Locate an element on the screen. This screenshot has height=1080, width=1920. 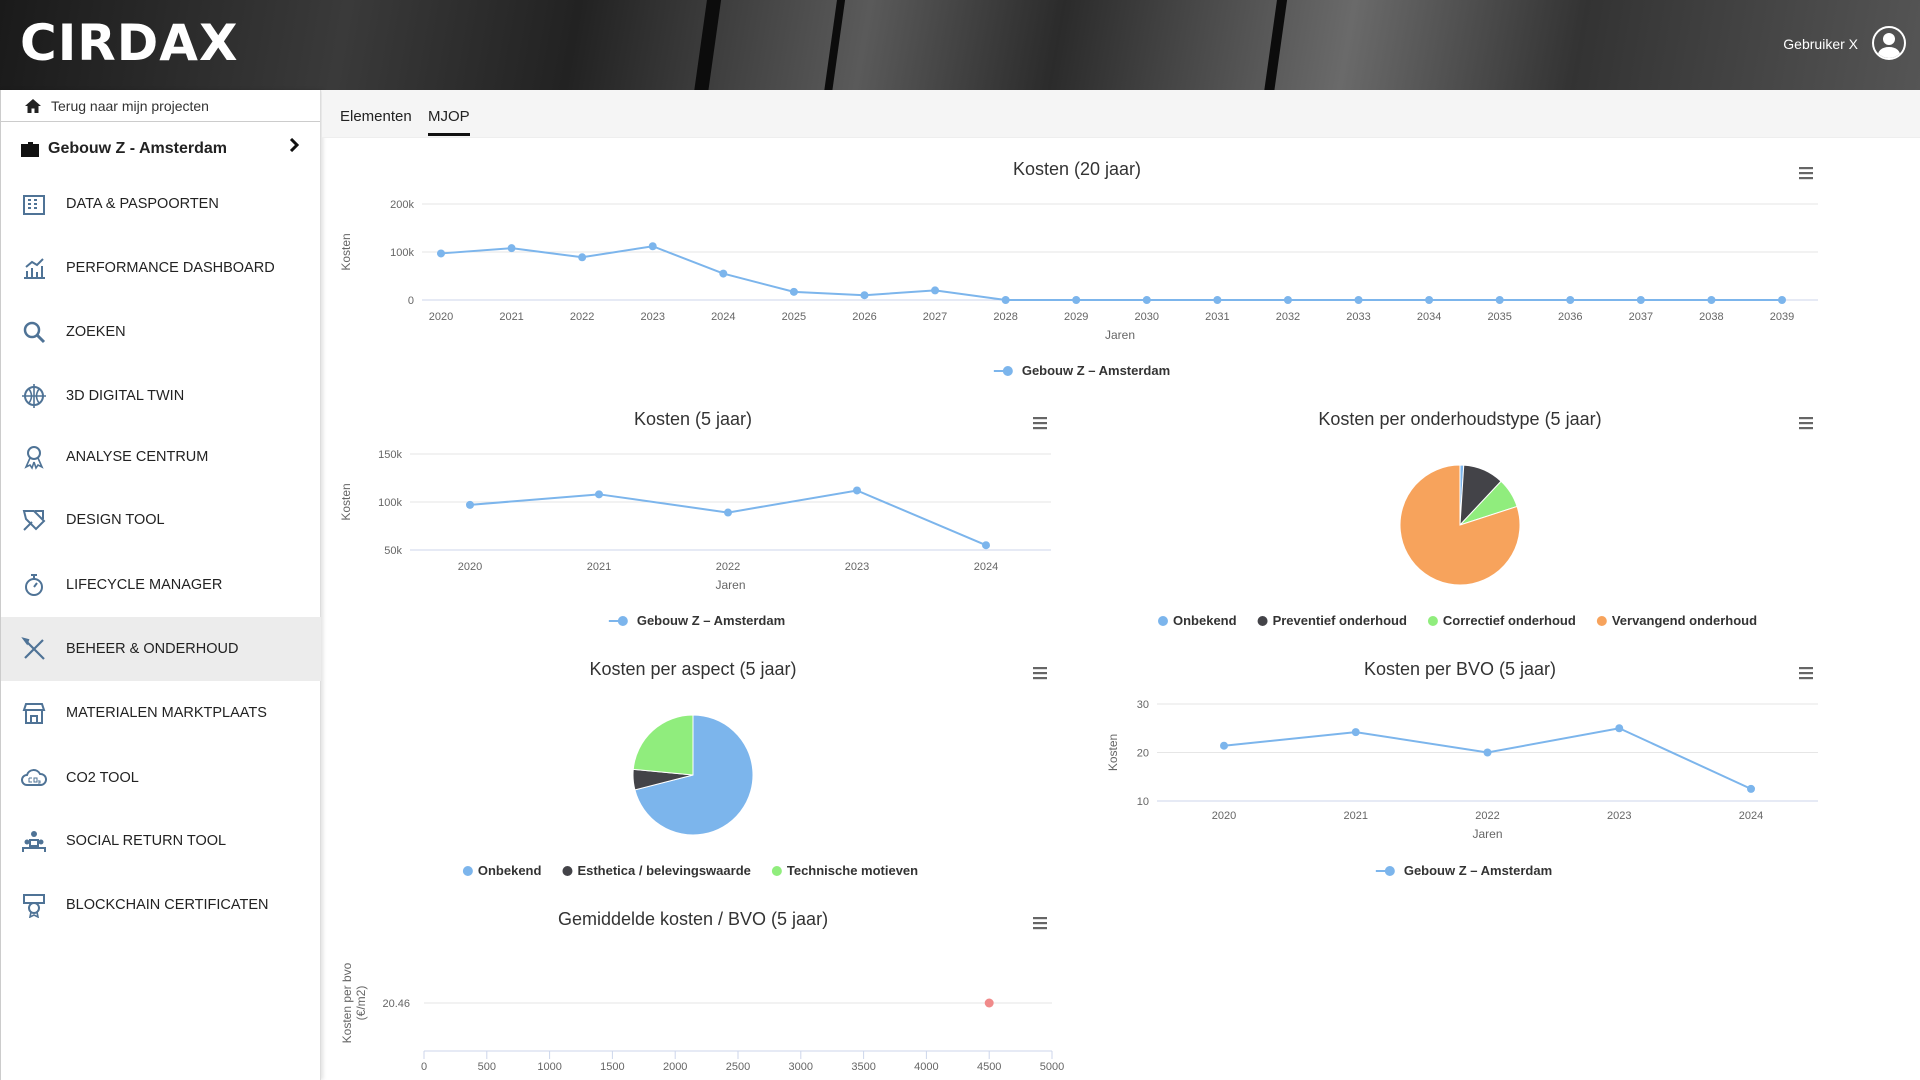
y-tick-label: 100k is located at coordinates (402, 253).